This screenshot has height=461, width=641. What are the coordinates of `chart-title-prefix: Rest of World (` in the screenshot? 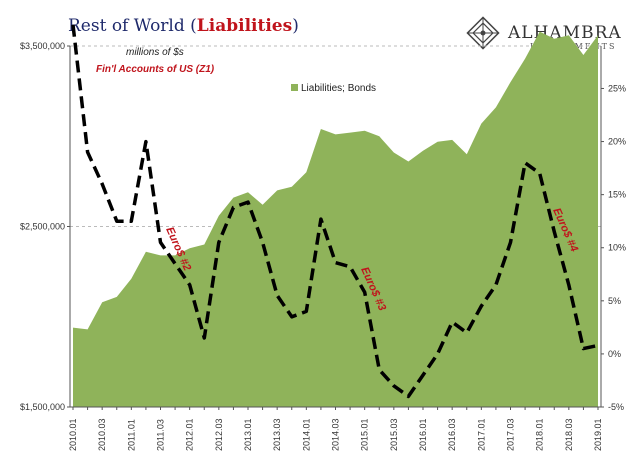 It's located at (132, 26).